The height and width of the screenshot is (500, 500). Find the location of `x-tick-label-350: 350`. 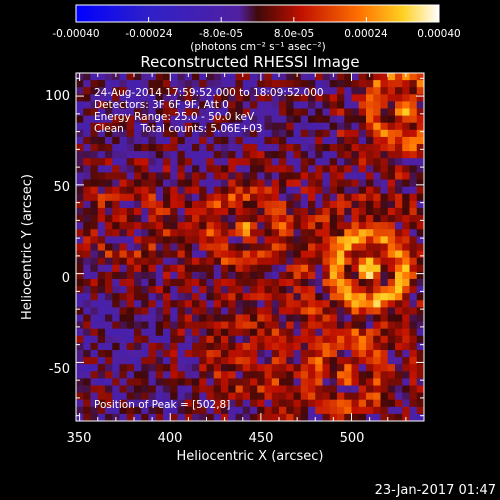

x-tick-label-350: 350 is located at coordinates (79, 438).